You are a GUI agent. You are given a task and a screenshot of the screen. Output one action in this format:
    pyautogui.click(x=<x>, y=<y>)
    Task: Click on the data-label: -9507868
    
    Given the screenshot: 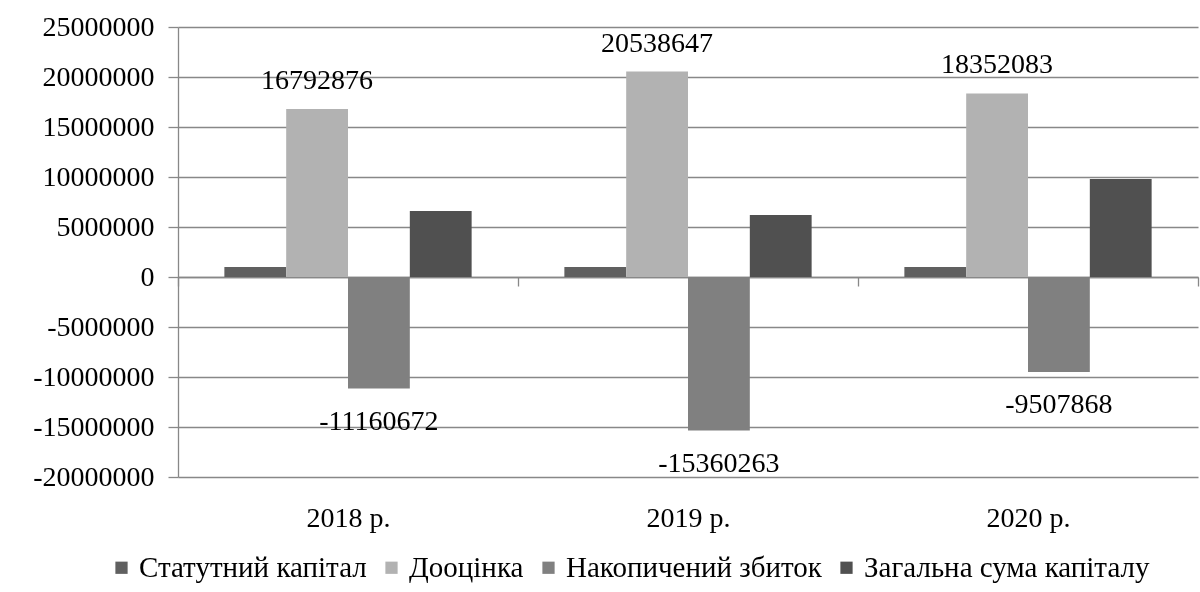 What is the action you would take?
    pyautogui.click(x=1059, y=404)
    